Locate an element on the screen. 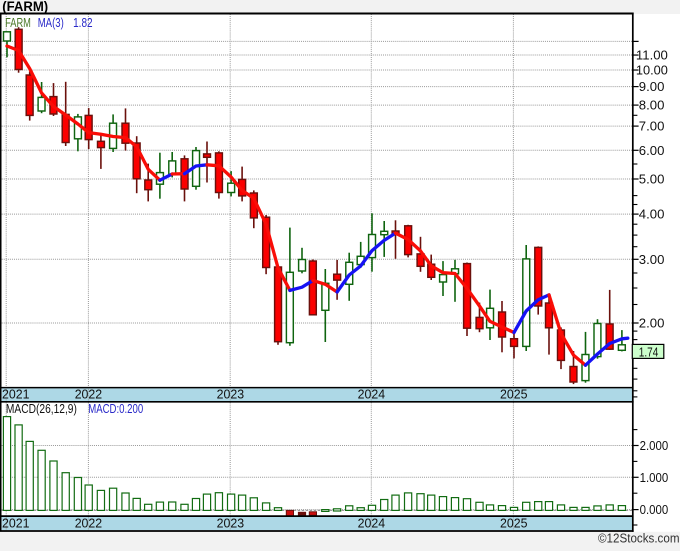  svg-text: 5.00 is located at coordinates (652, 179).